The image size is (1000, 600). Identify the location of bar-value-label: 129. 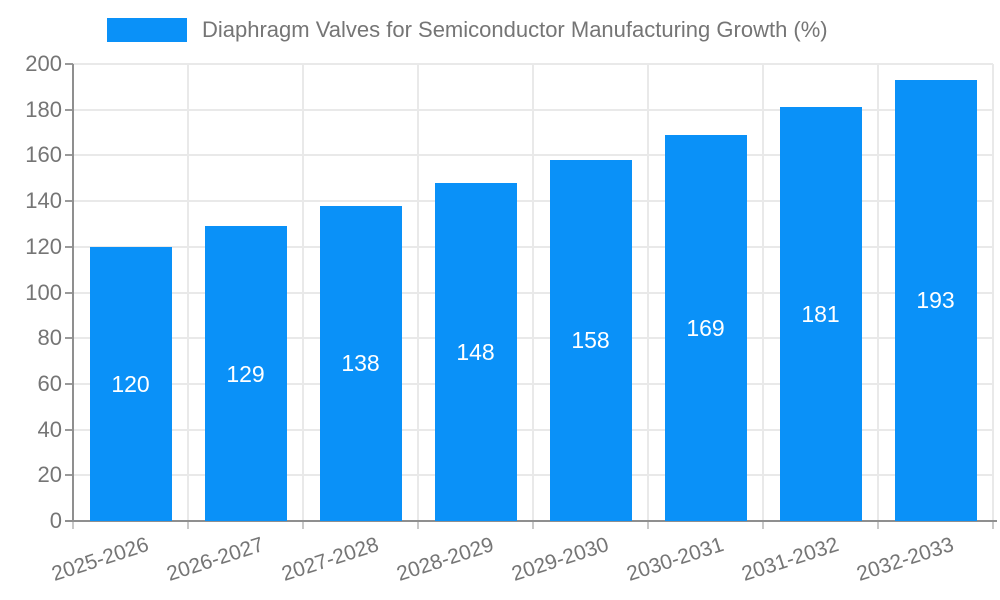
(245, 373).